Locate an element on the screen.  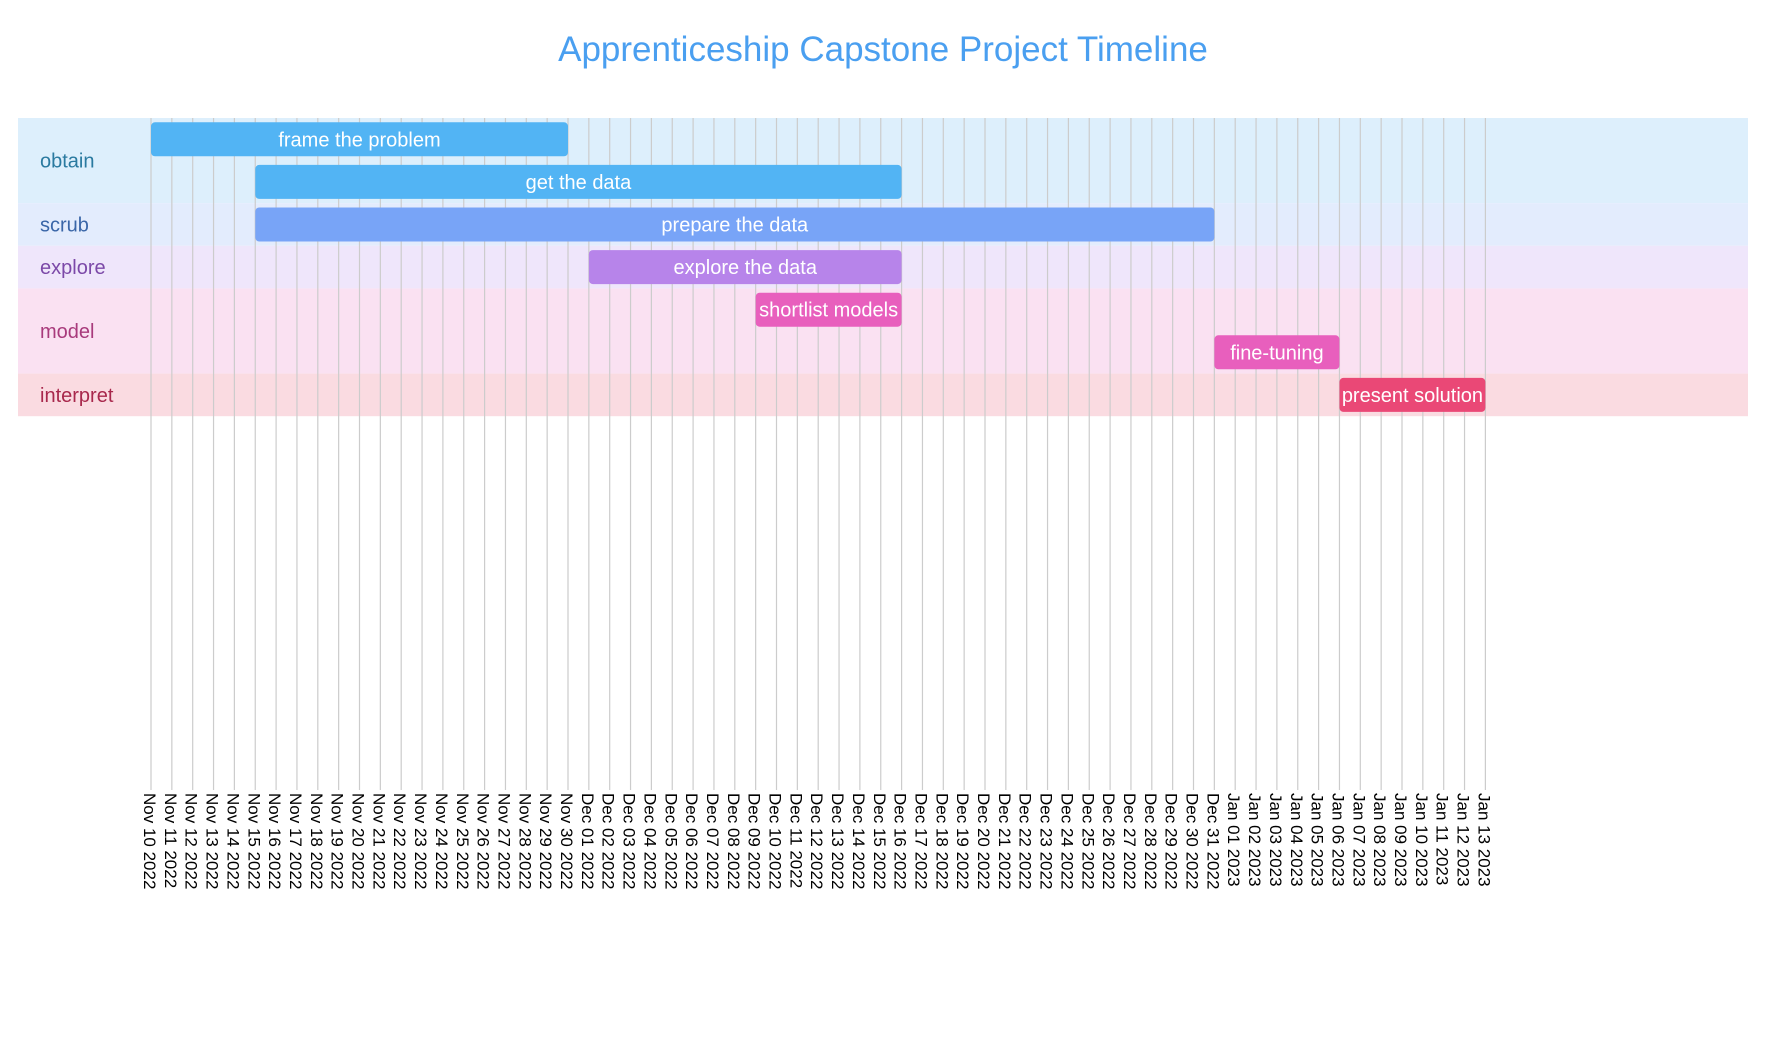
x-tick-label: Nov 22 2022 is located at coordinates (399, 841).